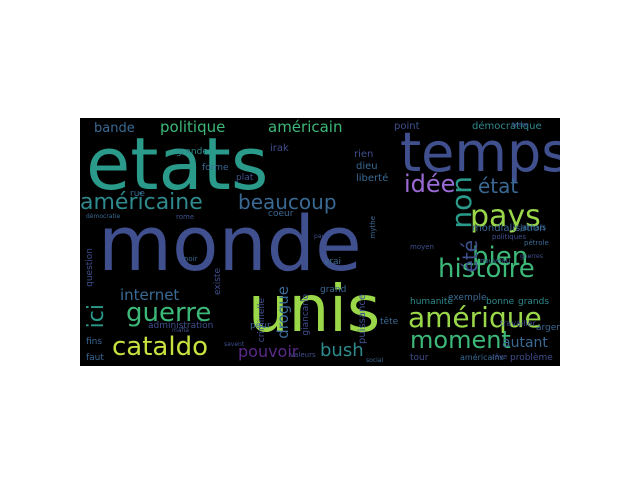 The image size is (640, 480). What do you see at coordinates (509, 237) in the screenshot?
I see `cloud-word: politiques` at bounding box center [509, 237].